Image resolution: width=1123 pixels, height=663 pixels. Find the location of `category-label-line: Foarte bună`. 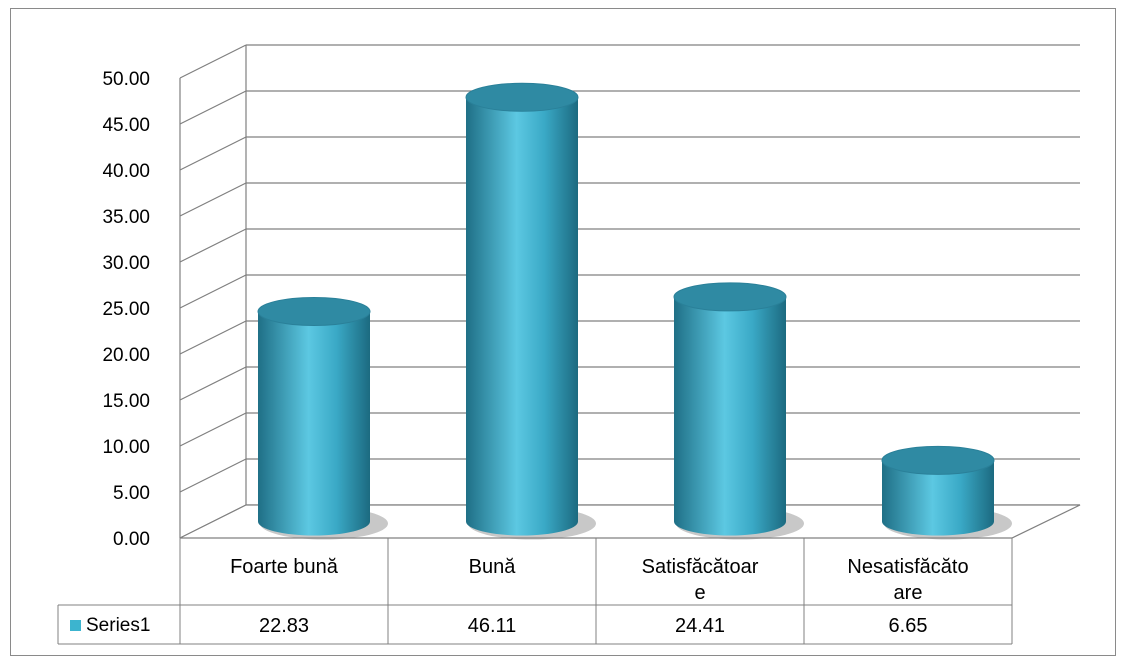

category-label-line: Foarte bună is located at coordinates (284, 567).